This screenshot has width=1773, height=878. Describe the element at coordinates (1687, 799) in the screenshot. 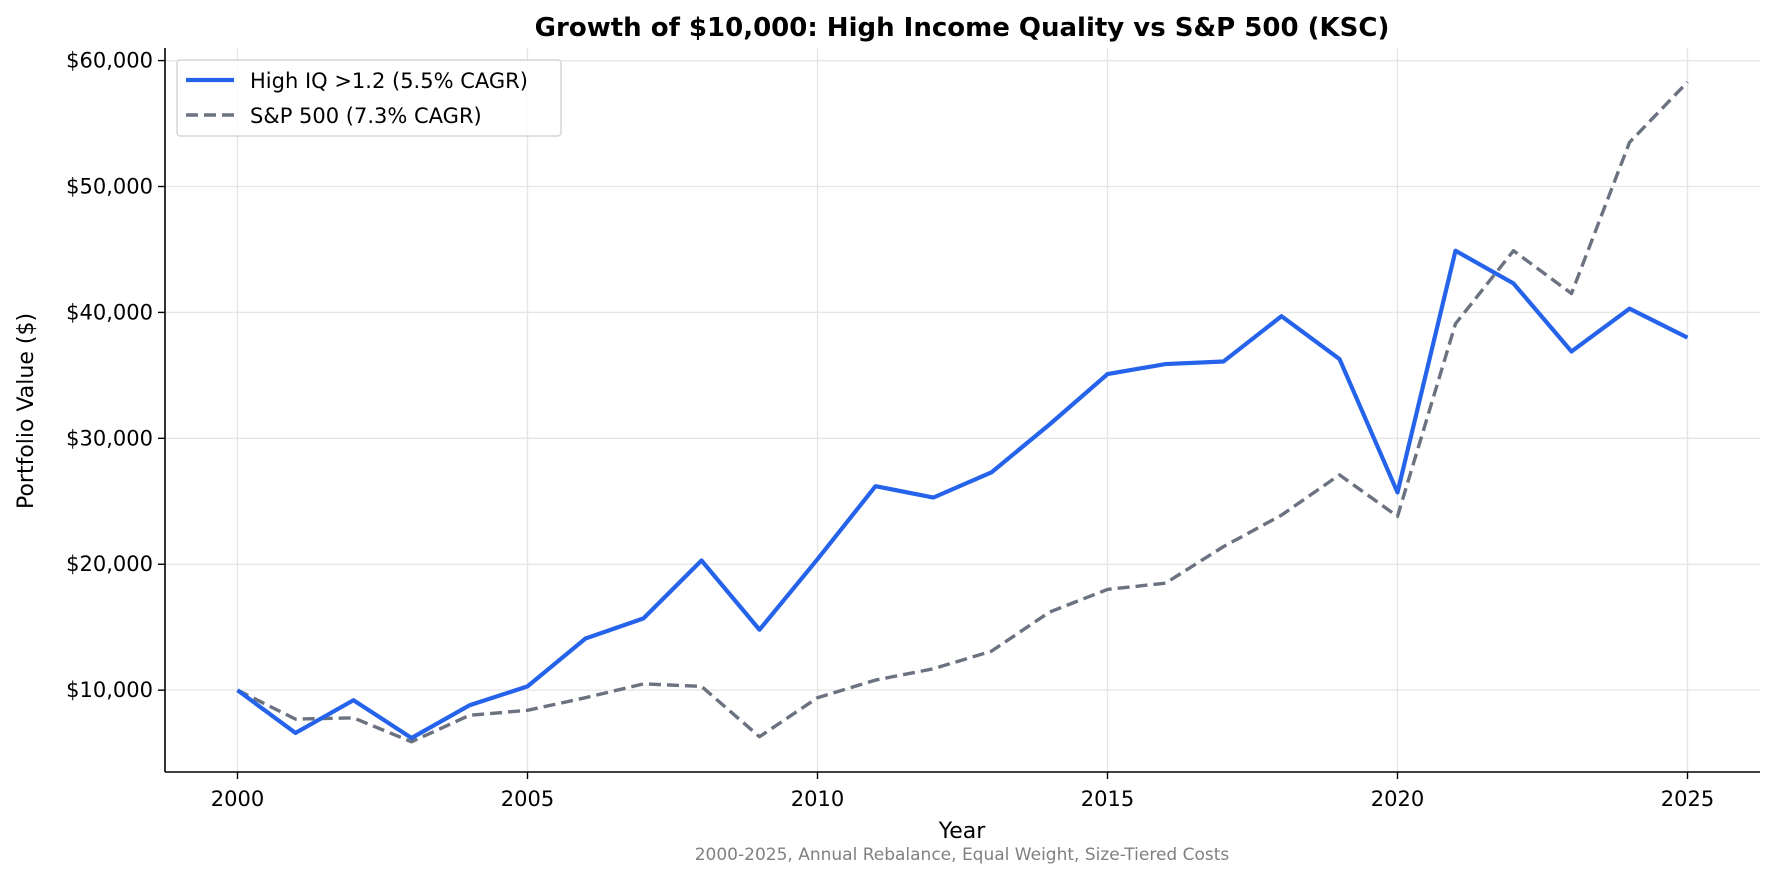

I see `x-tick-label: 2025` at that location.